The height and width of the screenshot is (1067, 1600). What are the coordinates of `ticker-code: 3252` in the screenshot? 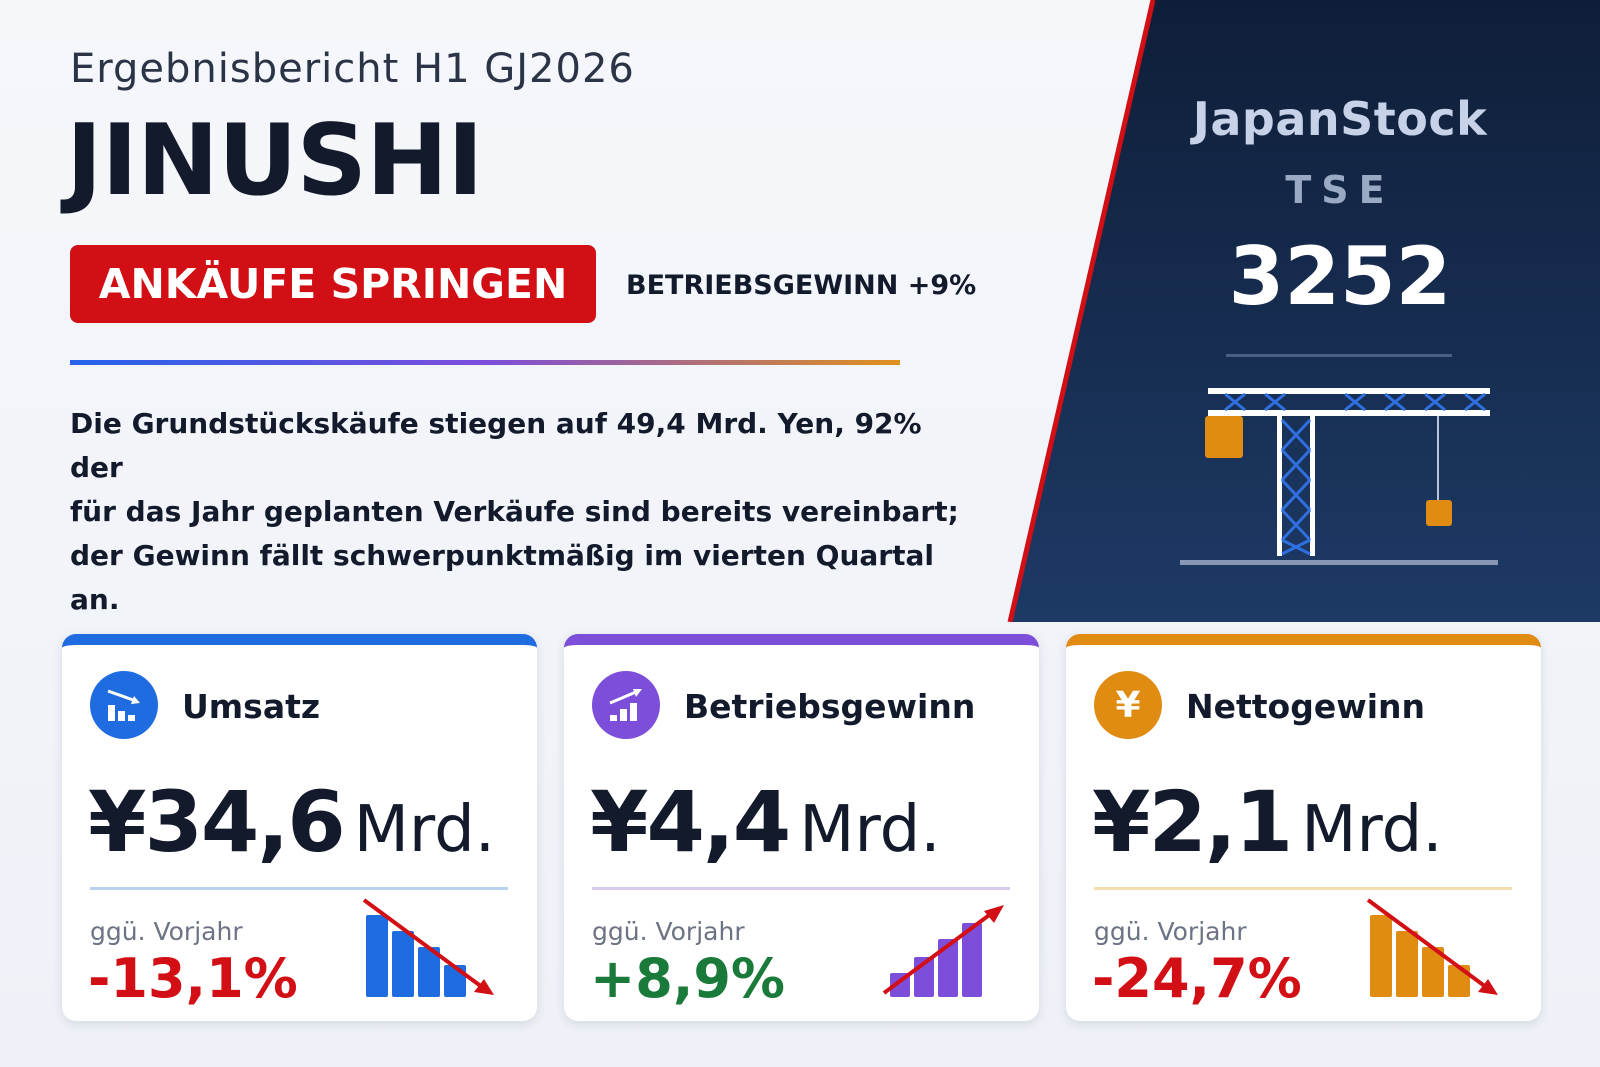 It's located at (1340, 276).